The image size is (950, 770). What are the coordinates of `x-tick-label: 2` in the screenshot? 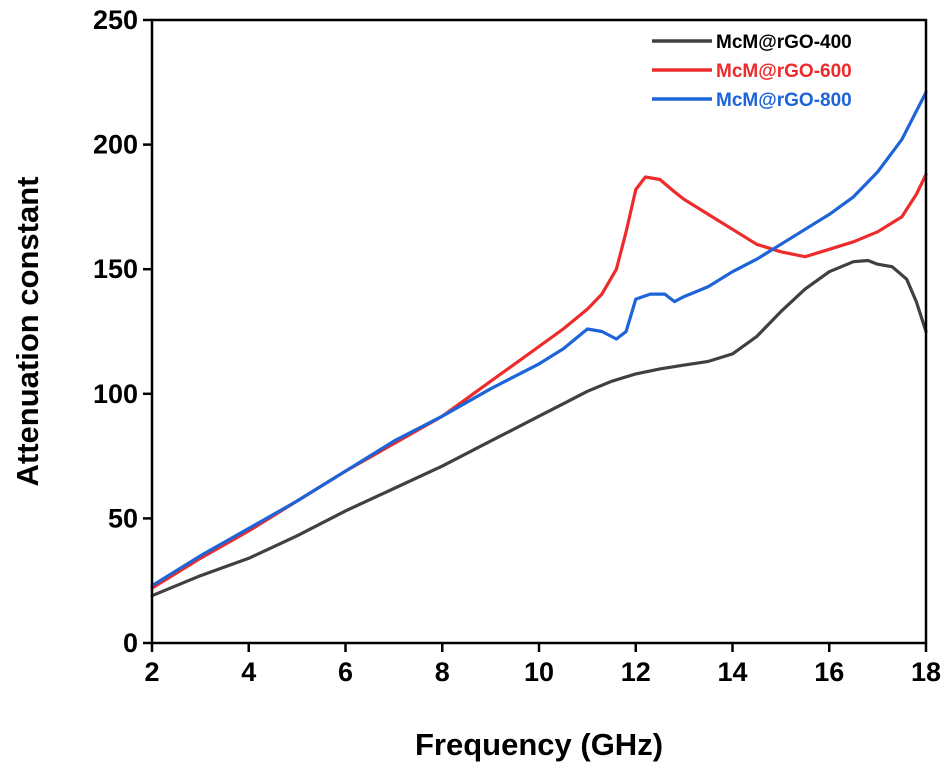 It's located at (151, 672).